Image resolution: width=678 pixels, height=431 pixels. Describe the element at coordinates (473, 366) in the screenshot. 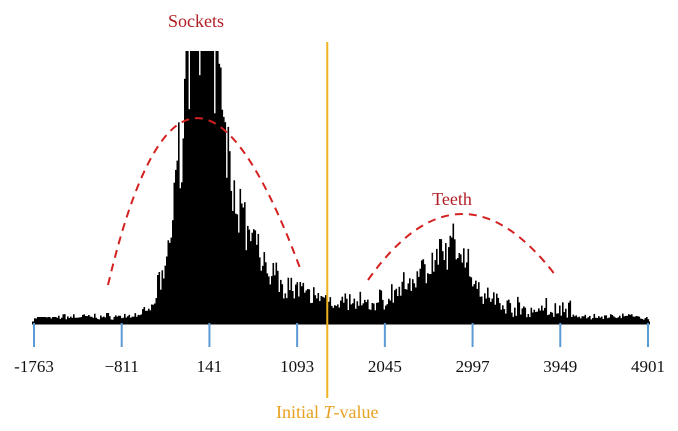

I see `x-tick-label: 2997` at that location.